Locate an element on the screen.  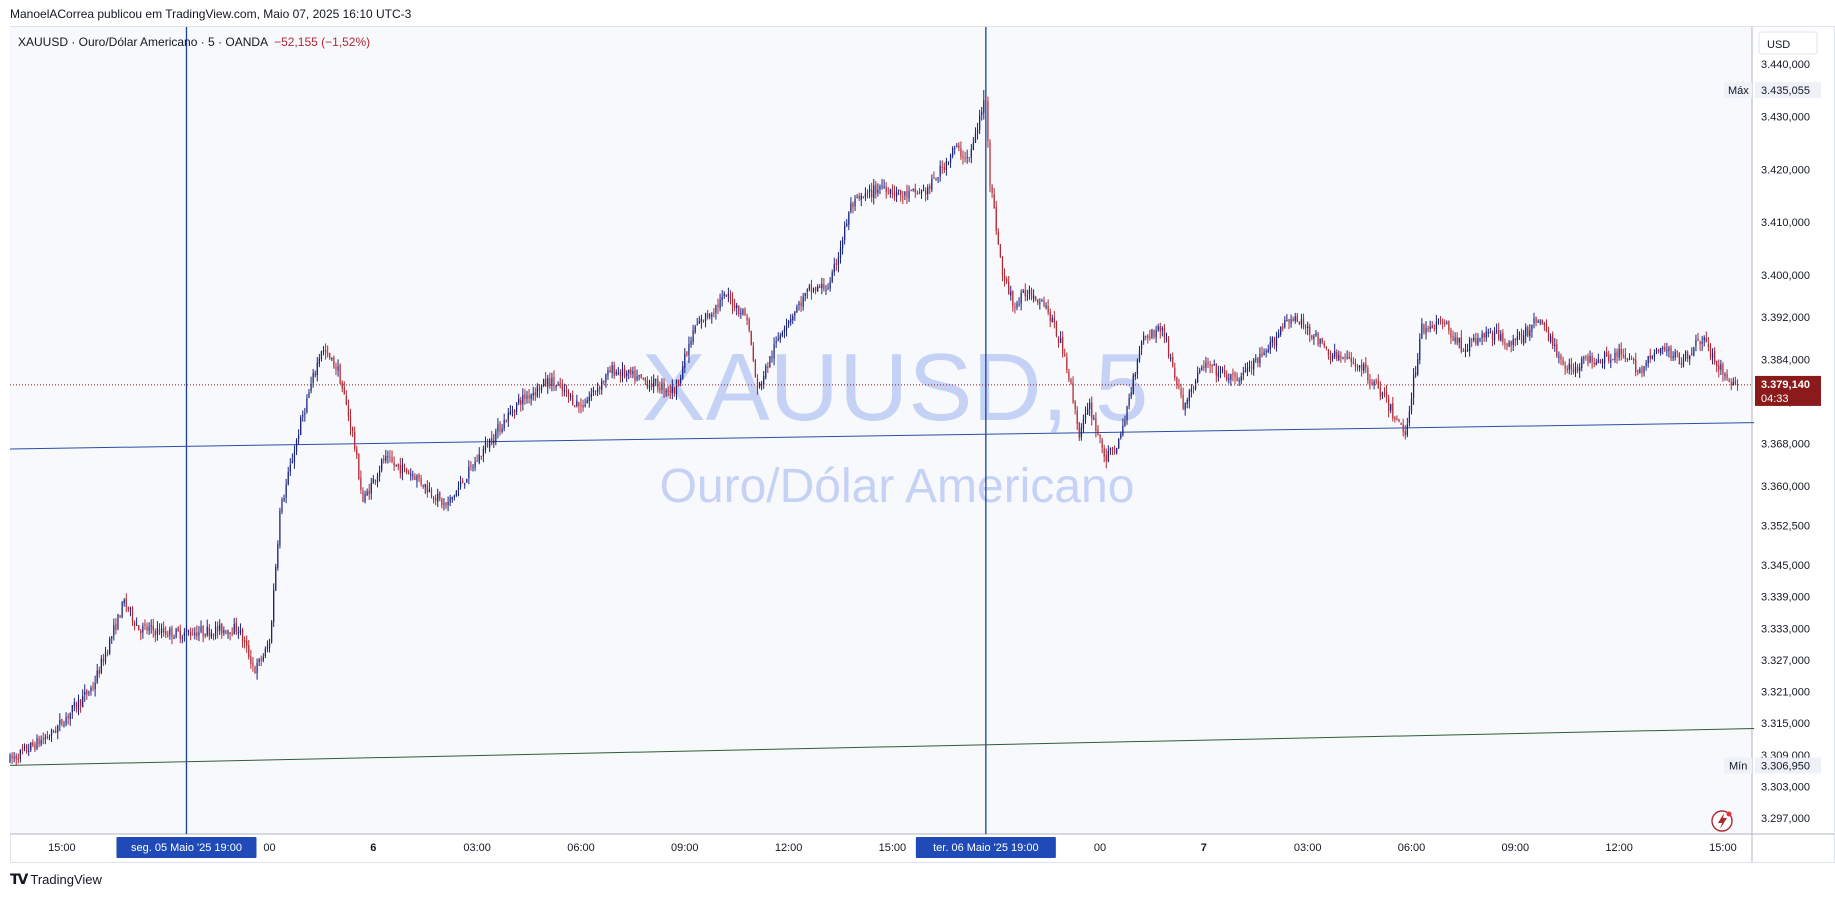
tradingview-logo: 𝗧𝗩 TradingView is located at coordinates (56, 879).